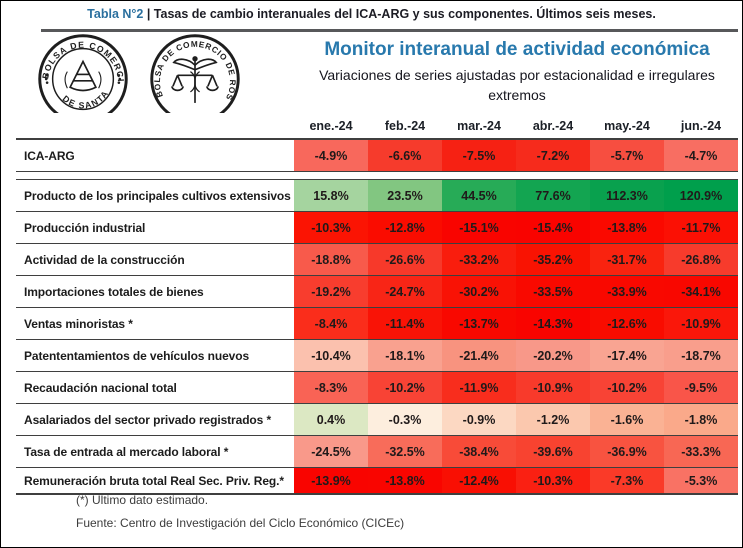  What do you see at coordinates (155, 451) in the screenshot?
I see `row-label: Tasa de entrada al mercado laboral *` at bounding box center [155, 451].